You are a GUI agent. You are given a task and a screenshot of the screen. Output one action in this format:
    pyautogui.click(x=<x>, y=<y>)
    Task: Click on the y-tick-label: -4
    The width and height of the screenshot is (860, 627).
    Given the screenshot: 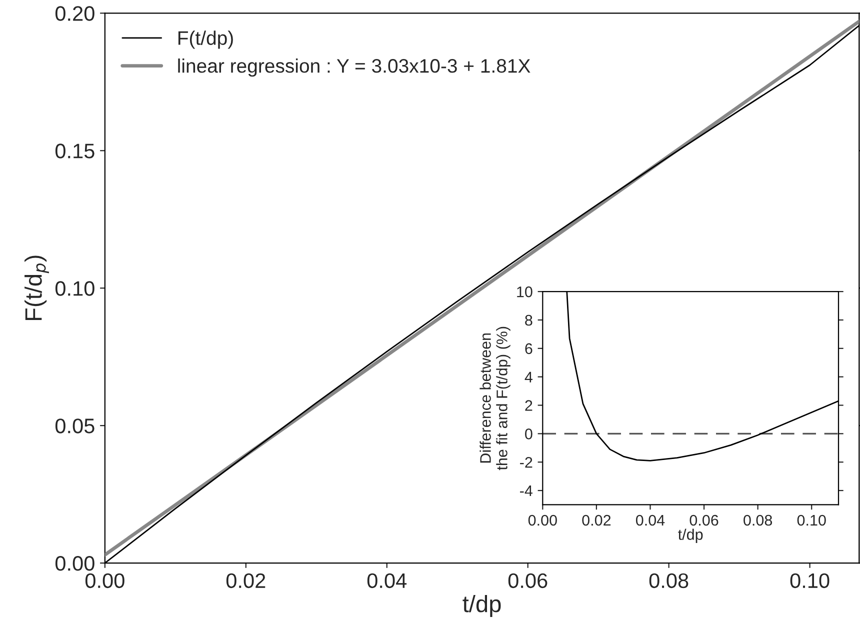 What is the action you would take?
    pyautogui.click(x=526, y=491)
    